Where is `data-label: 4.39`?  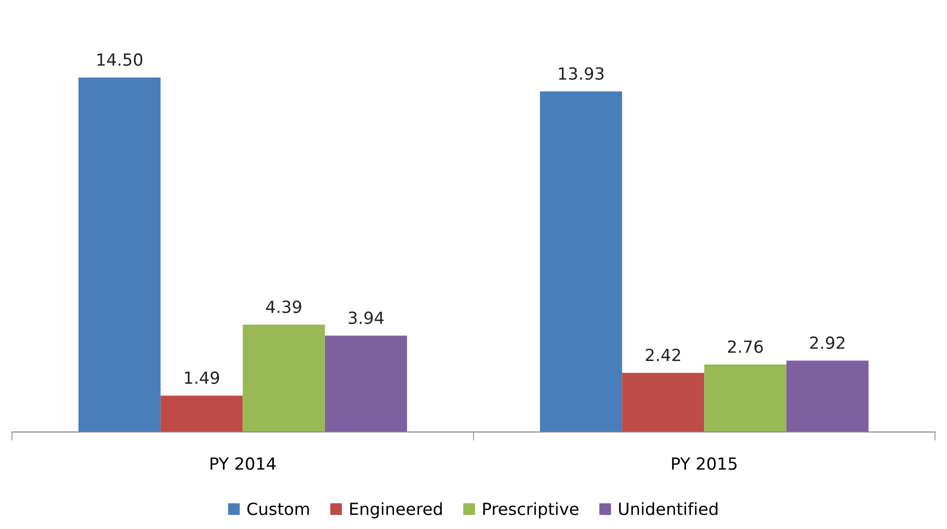 data-label: 4.39 is located at coordinates (284, 307).